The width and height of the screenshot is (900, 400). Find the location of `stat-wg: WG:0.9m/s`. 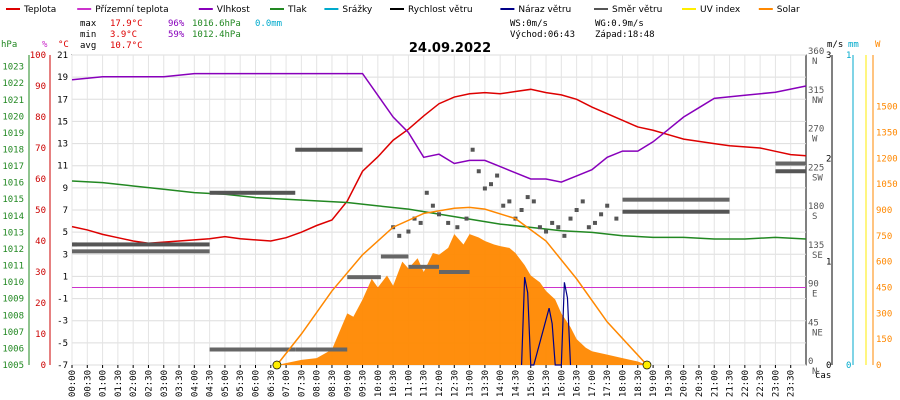

stat-wg: WG:0.9m/s is located at coordinates (619, 24).